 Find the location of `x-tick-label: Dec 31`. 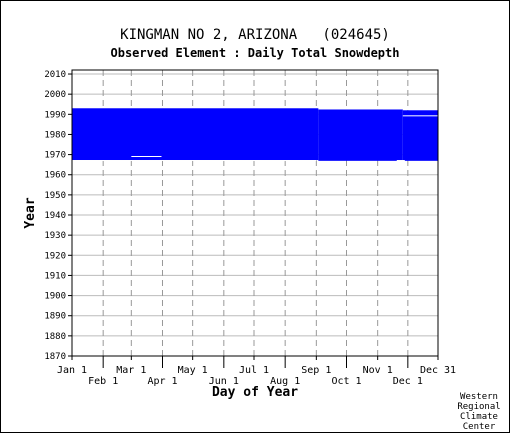

x-tick-label: Dec 31 is located at coordinates (438, 370).